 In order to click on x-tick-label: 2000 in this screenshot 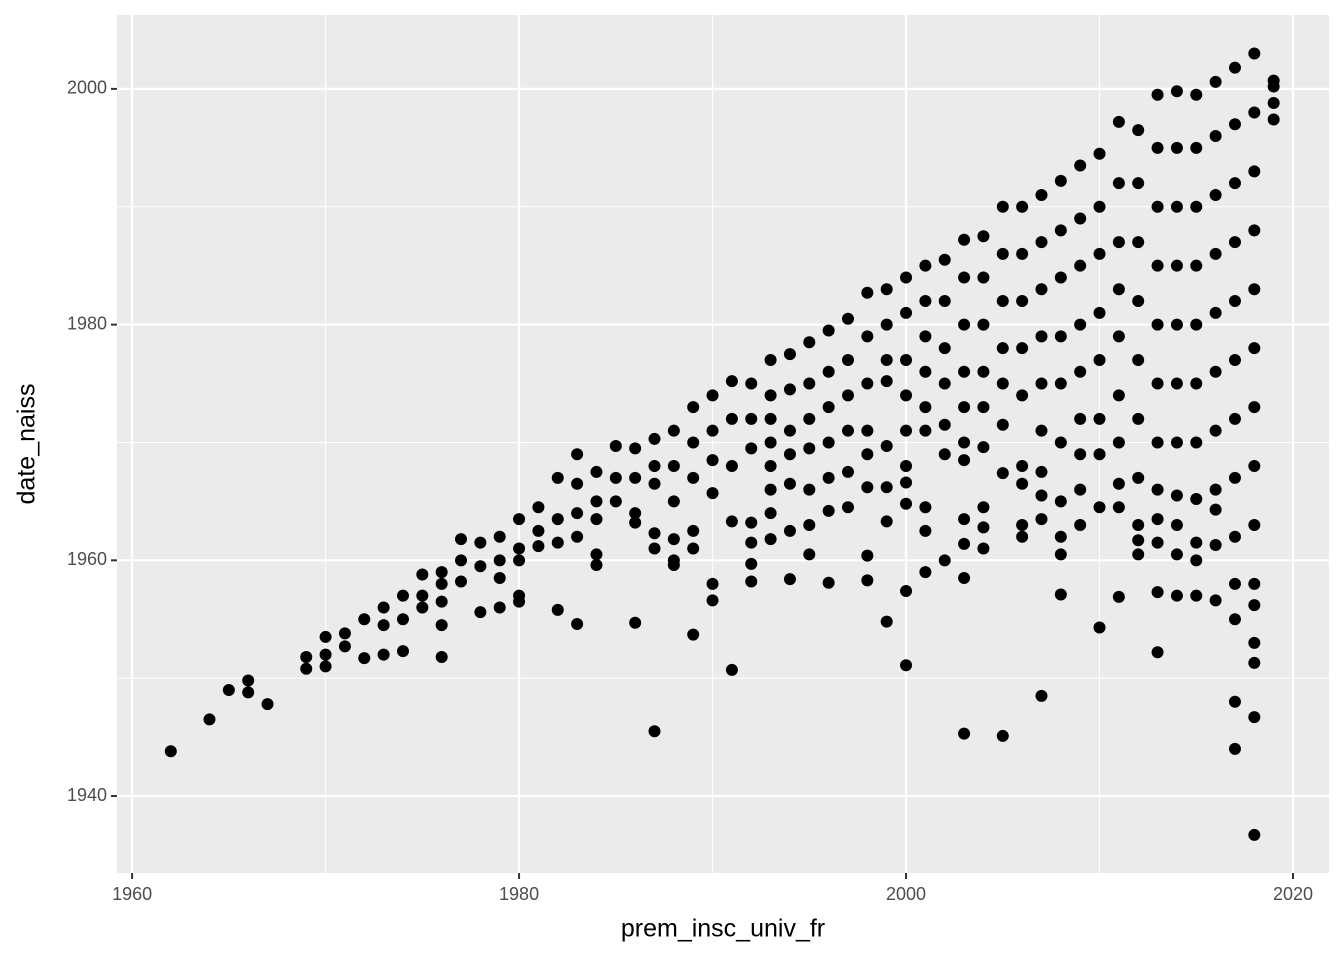, I will do `click(906, 894)`.